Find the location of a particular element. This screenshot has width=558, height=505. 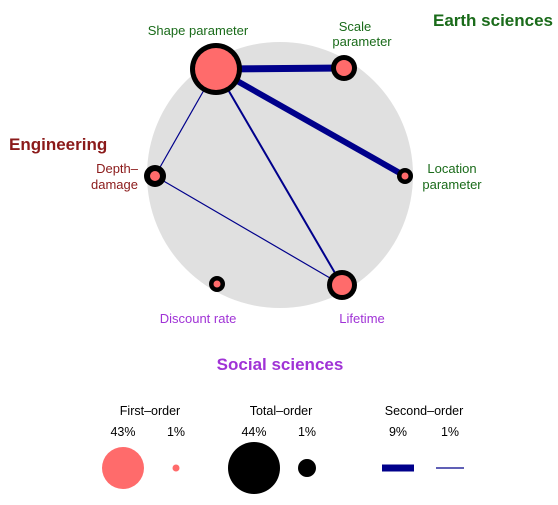

label-scale-parameter-line1: Scale is located at coordinates (355, 26).